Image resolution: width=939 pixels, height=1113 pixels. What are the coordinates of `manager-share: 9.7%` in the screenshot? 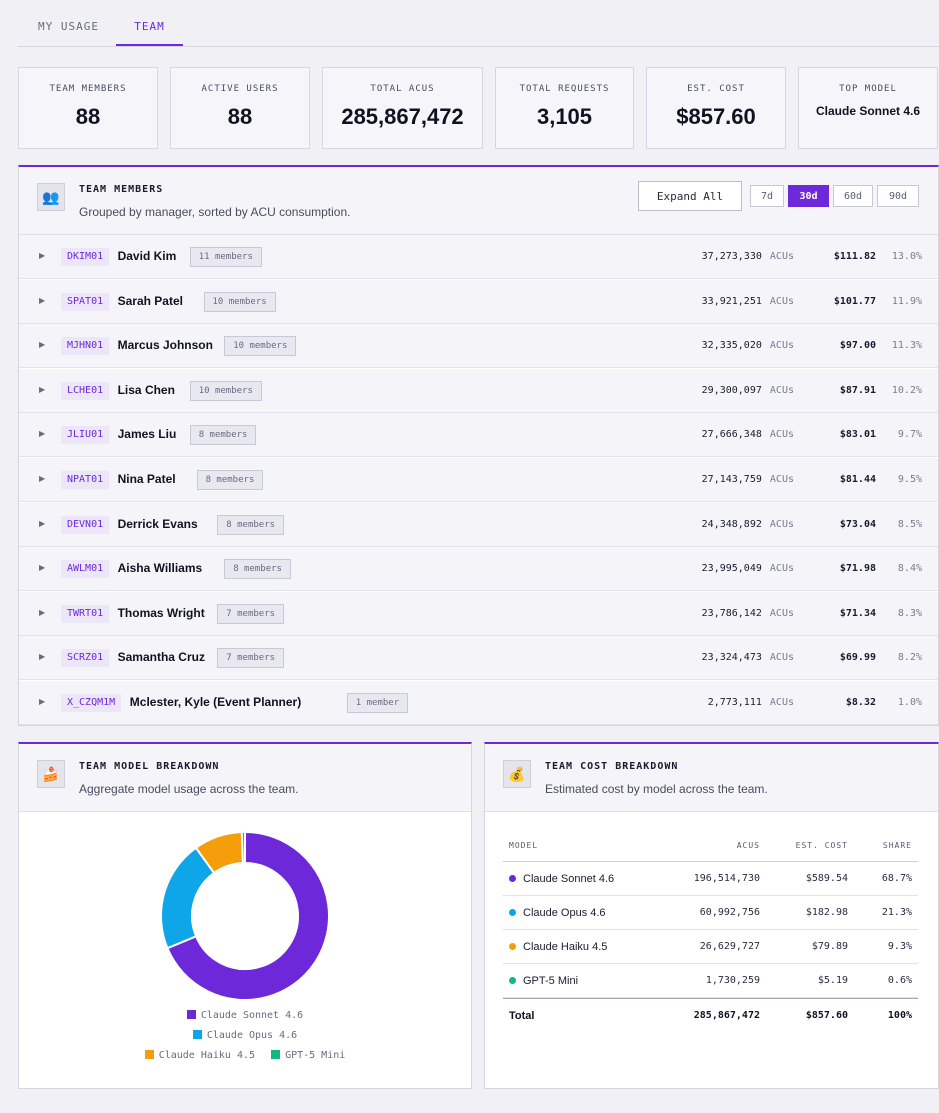 It's located at (909, 435).